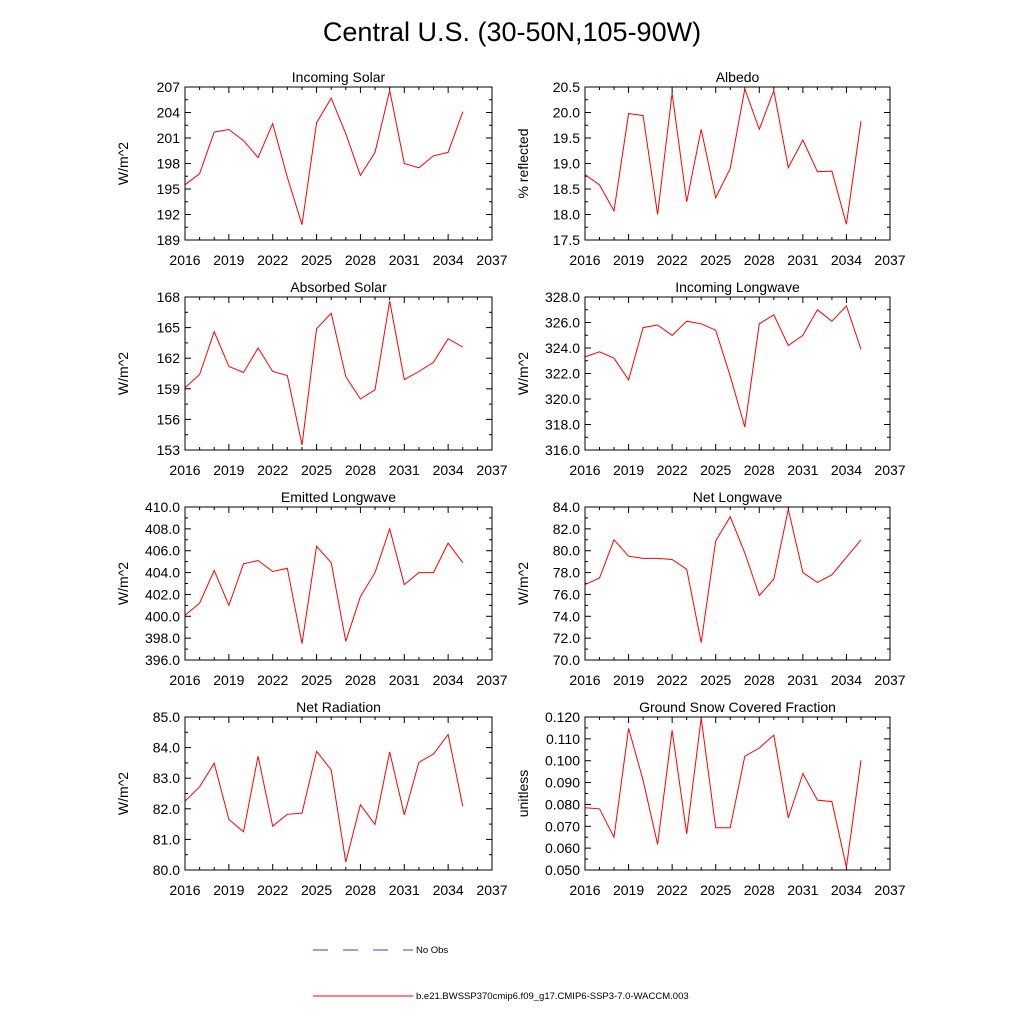 Image resolution: width=1024 pixels, height=1029 pixels. Describe the element at coordinates (566, 215) in the screenshot. I see `y-tick-label: 18.0` at that location.